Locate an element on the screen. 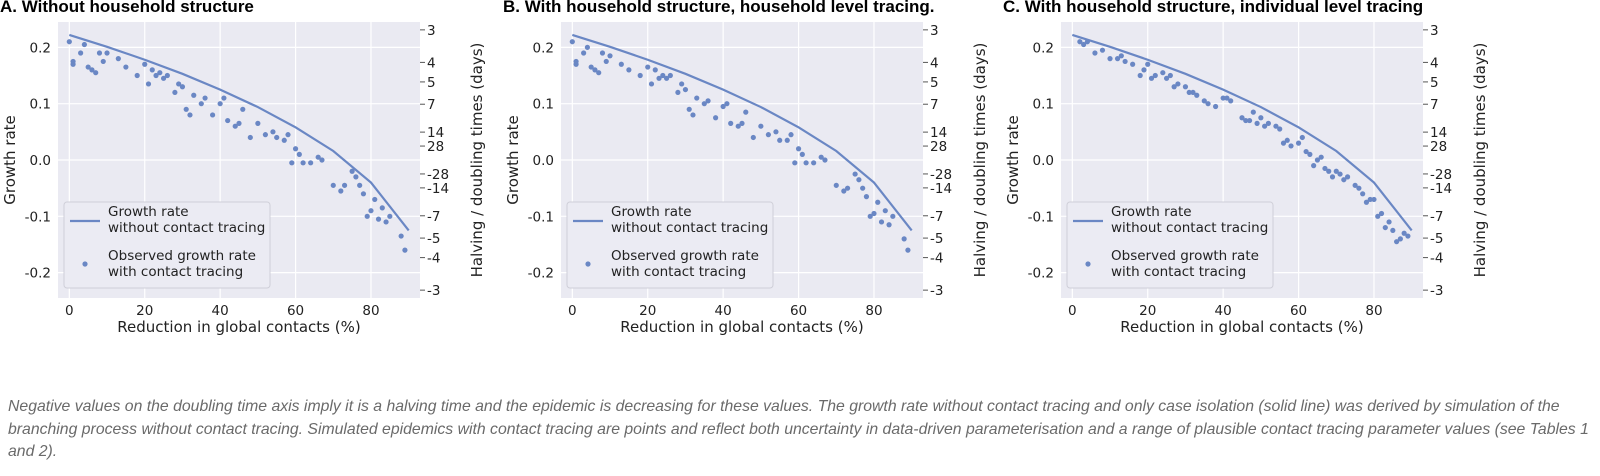  y2-tick-label: -28 is located at coordinates (438, 175).